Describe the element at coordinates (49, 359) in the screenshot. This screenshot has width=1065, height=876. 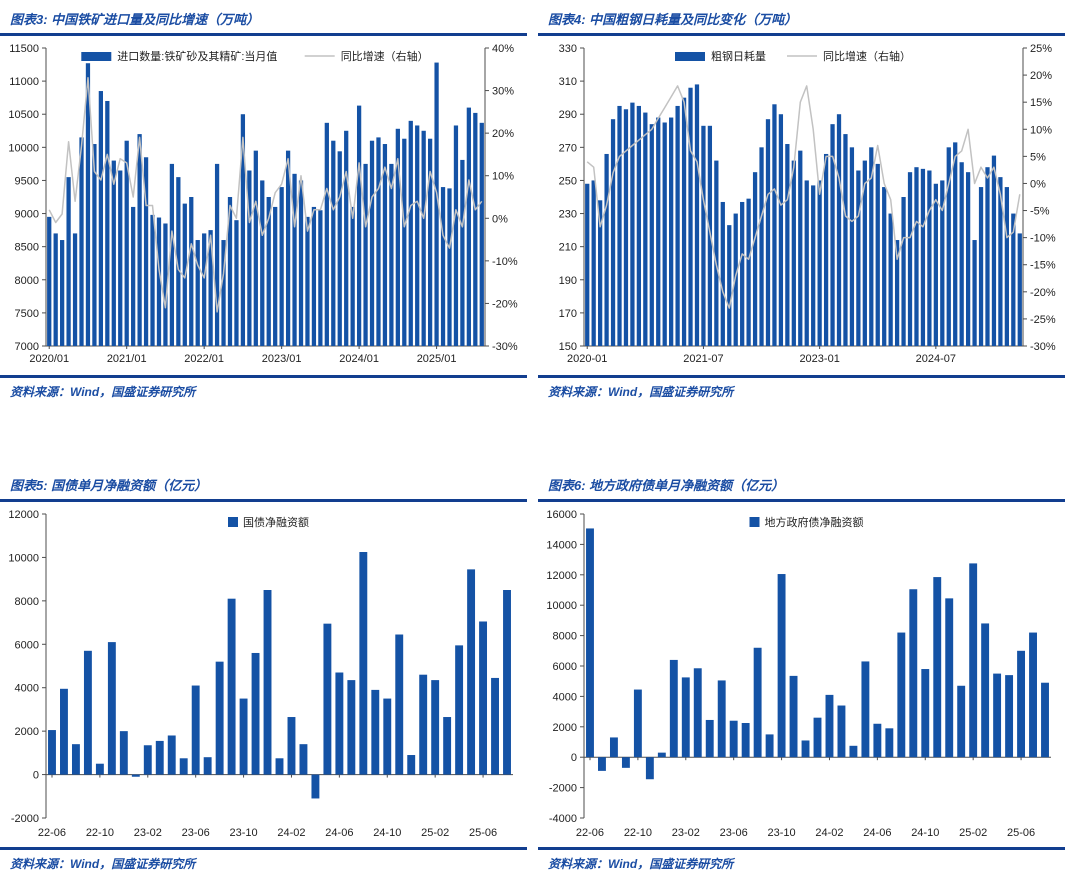
I see `svg-text: 2020/01` at that location.